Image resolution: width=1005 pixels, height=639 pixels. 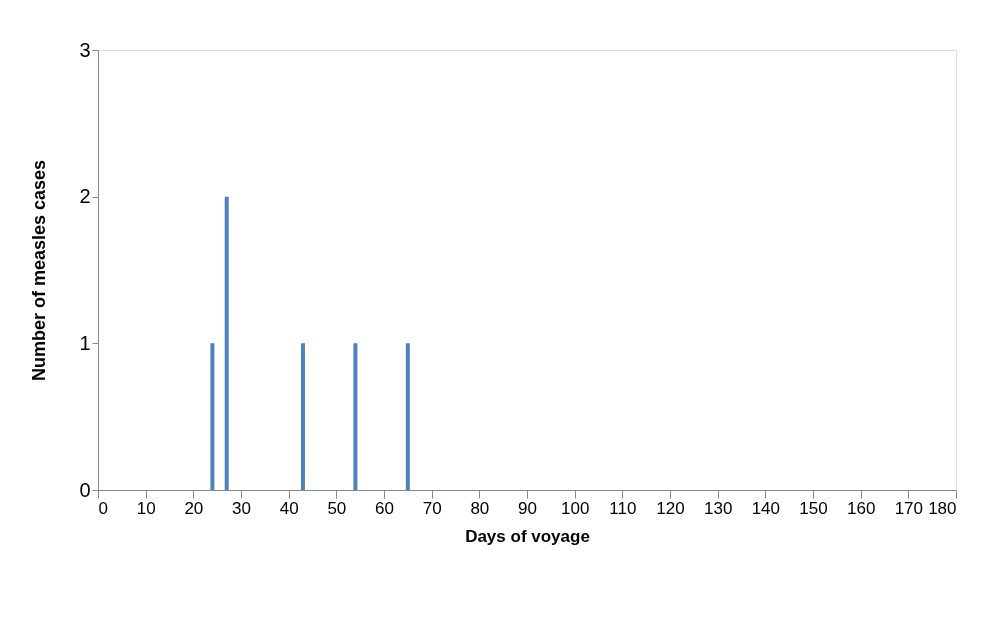 What do you see at coordinates (861, 508) in the screenshot?
I see `x-tick-label: 160` at bounding box center [861, 508].